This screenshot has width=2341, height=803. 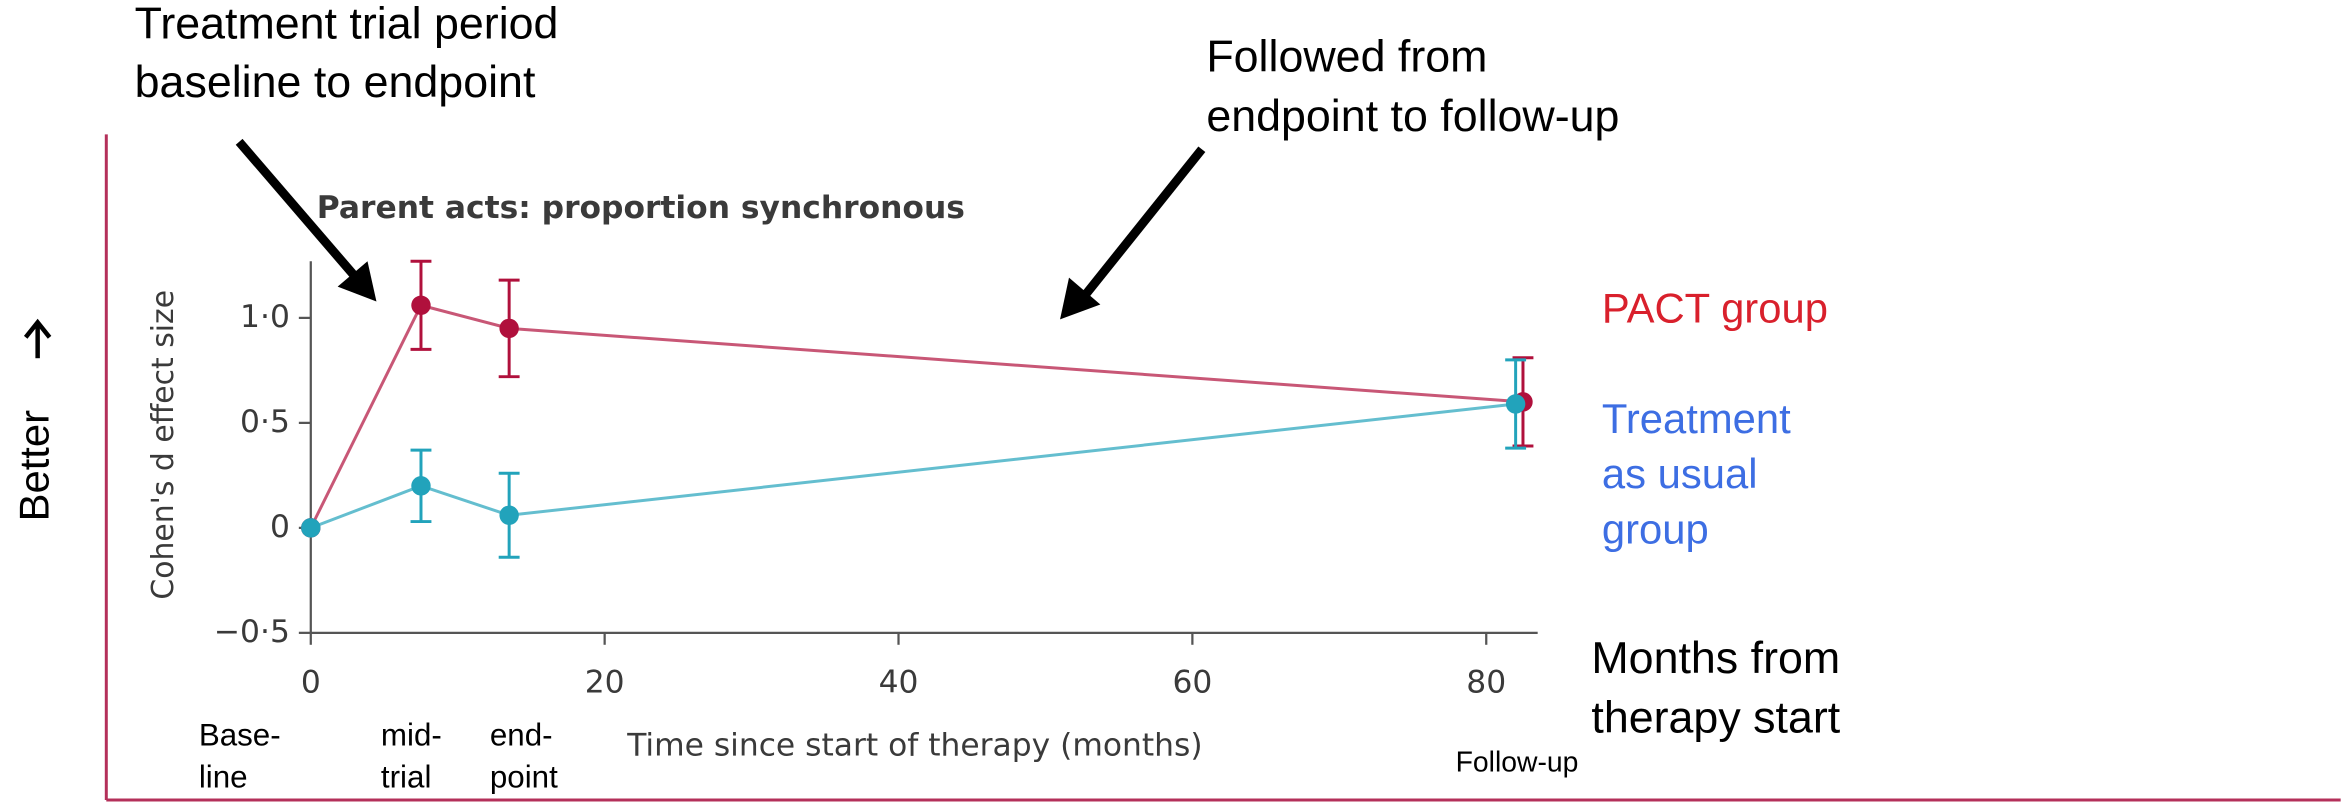 What do you see at coordinates (914, 745) in the screenshot?
I see `x-axis-label: Time since start of therapy (months)` at bounding box center [914, 745].